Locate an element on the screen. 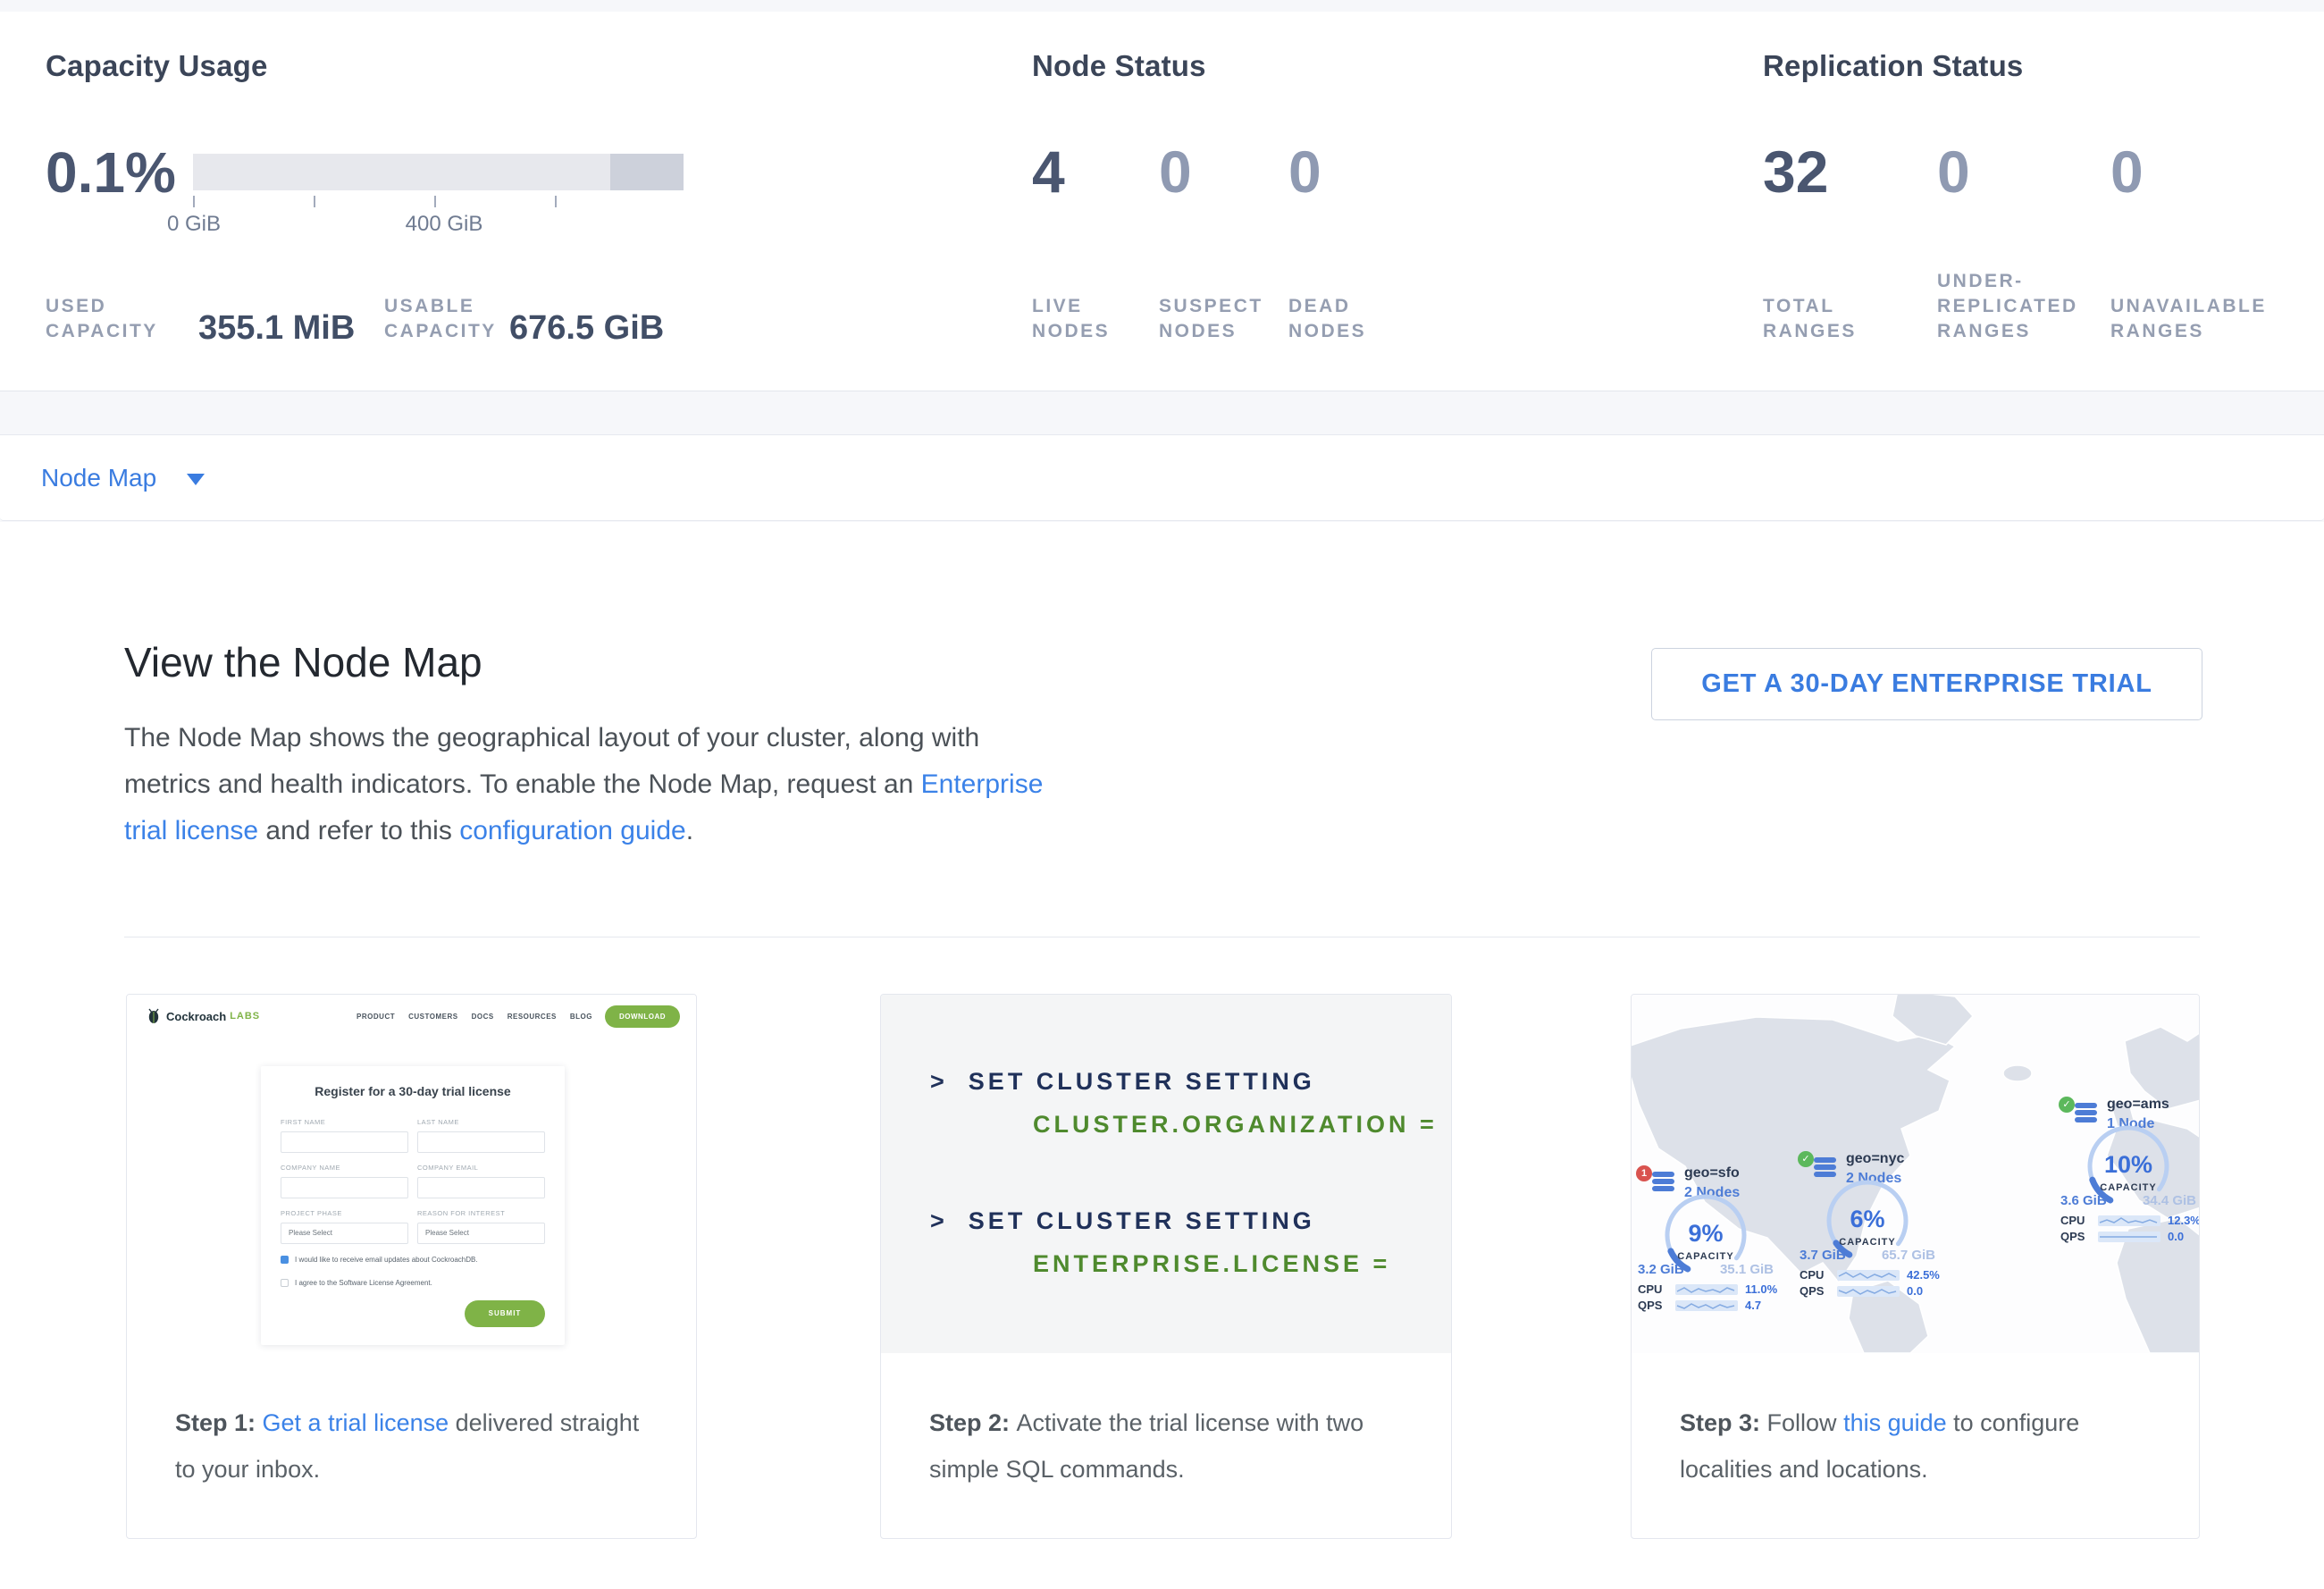 The width and height of the screenshot is (2324, 1589). ok-badge-icon: ✓ is located at coordinates (2067, 1105).